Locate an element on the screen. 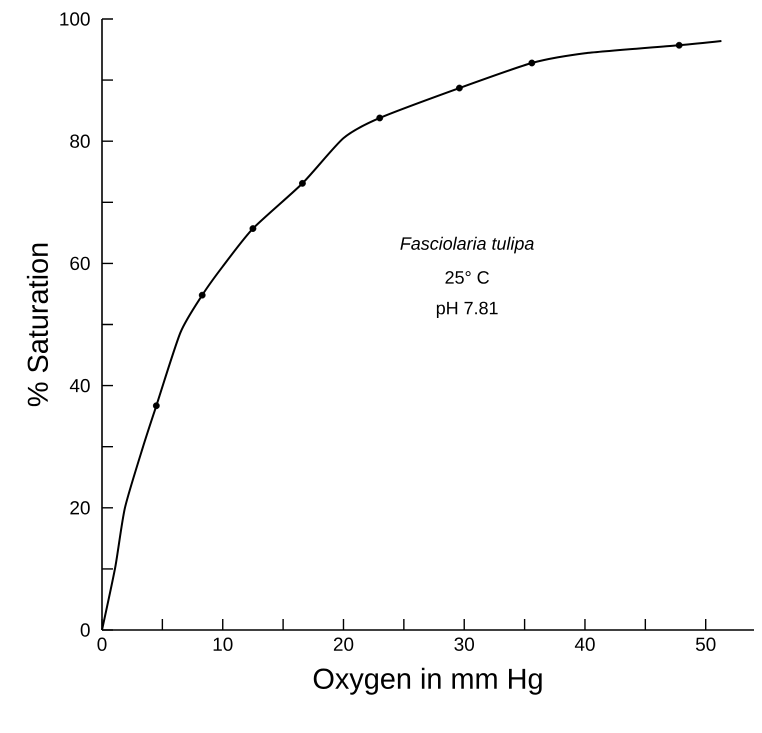 The height and width of the screenshot is (733, 762). y-tick-label: 80 is located at coordinates (80, 141).